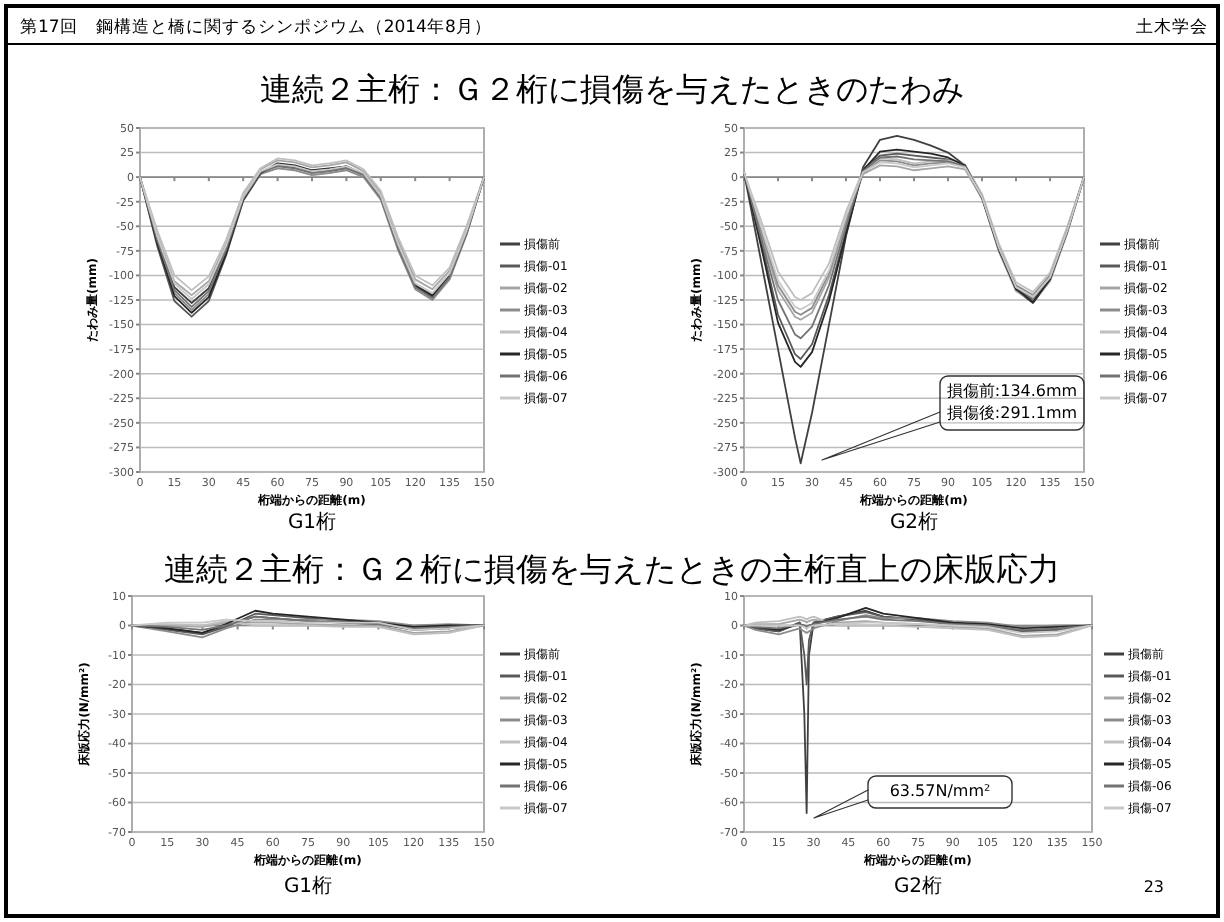 Image resolution: width=1224 pixels, height=922 pixels. I want to click on text: 23, so click(1153, 887).